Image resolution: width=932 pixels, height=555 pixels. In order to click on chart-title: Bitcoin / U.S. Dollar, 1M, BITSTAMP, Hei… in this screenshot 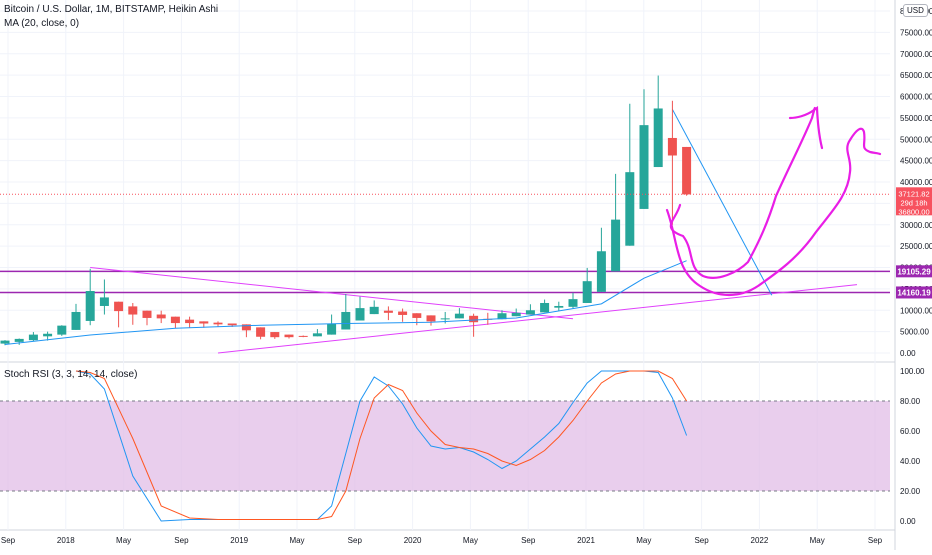, I will do `click(111, 9)`.